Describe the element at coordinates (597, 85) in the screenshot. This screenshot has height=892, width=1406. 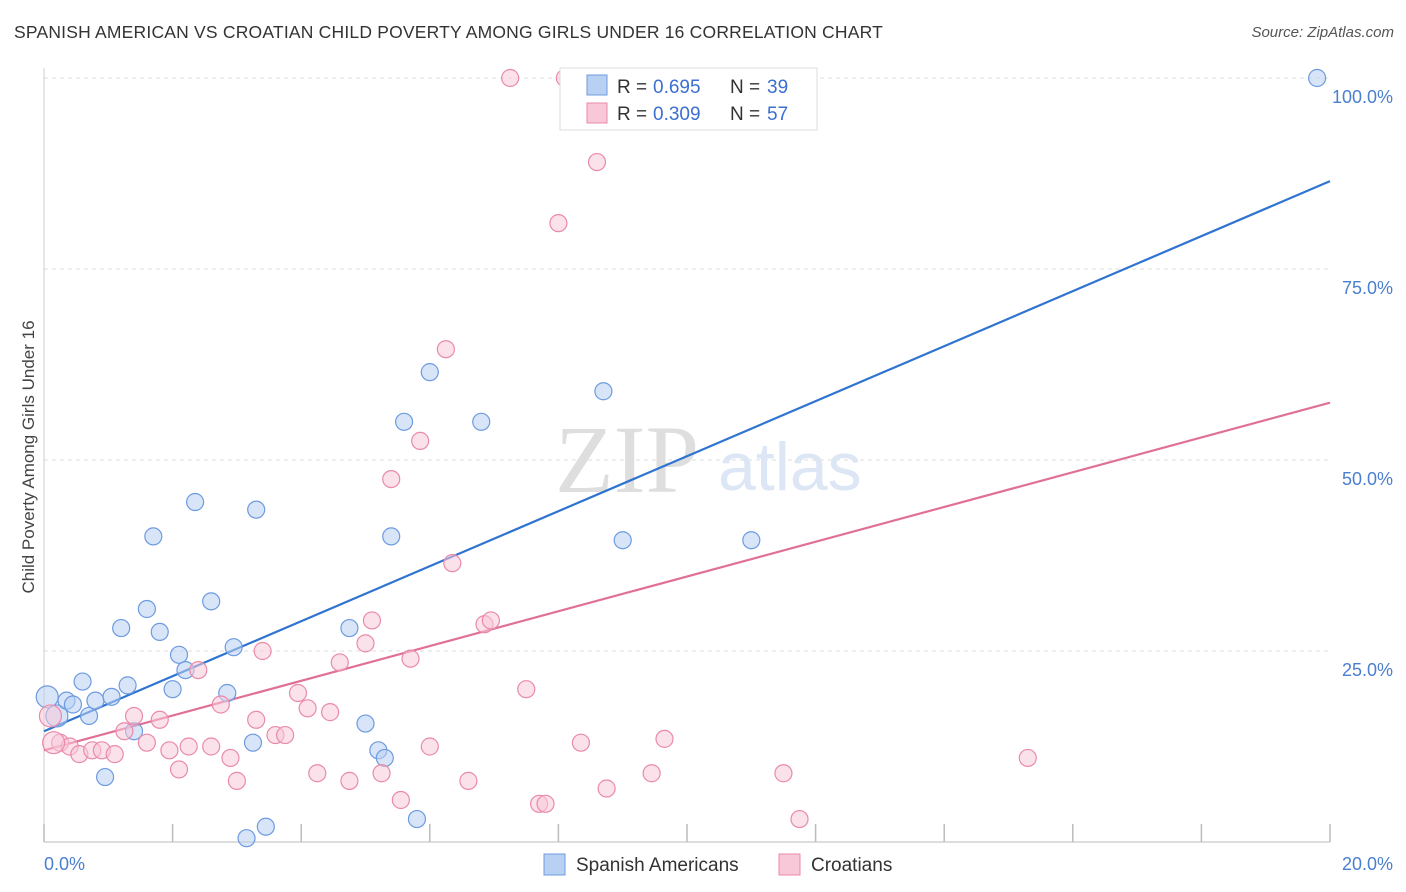
I see `legend-swatch-spanish` at that location.